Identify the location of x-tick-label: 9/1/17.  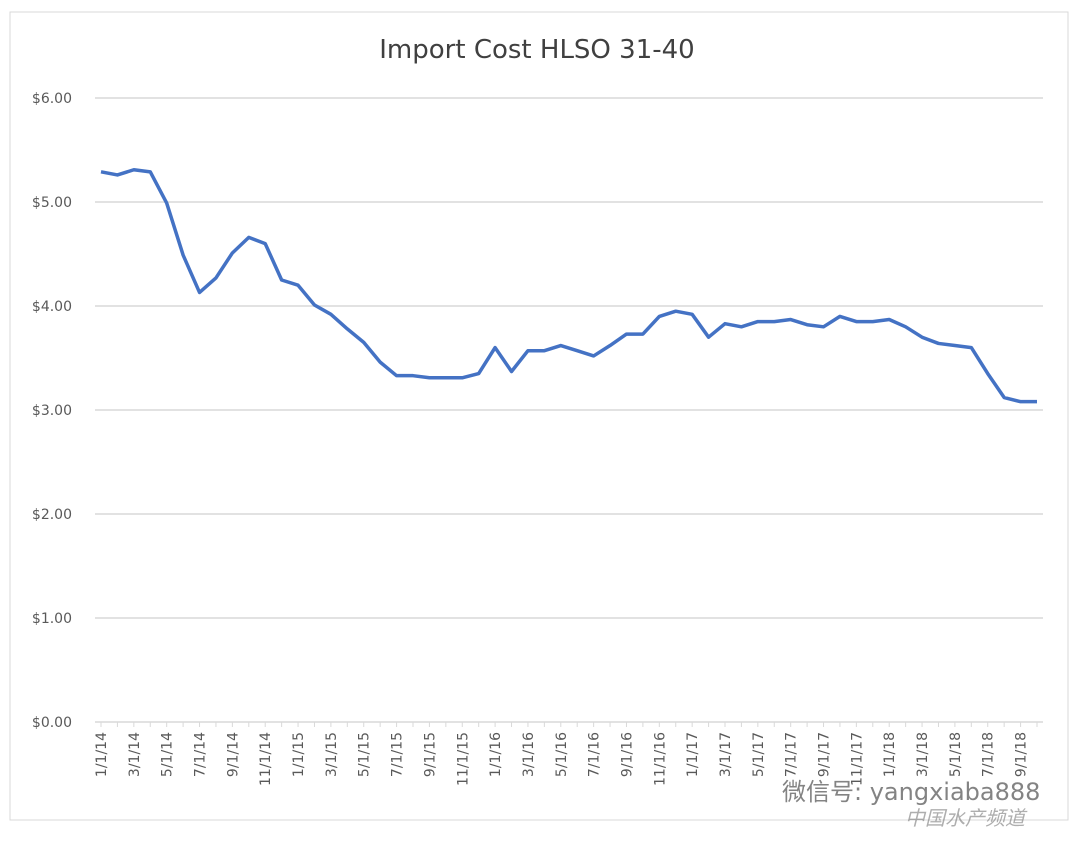
(825, 754).